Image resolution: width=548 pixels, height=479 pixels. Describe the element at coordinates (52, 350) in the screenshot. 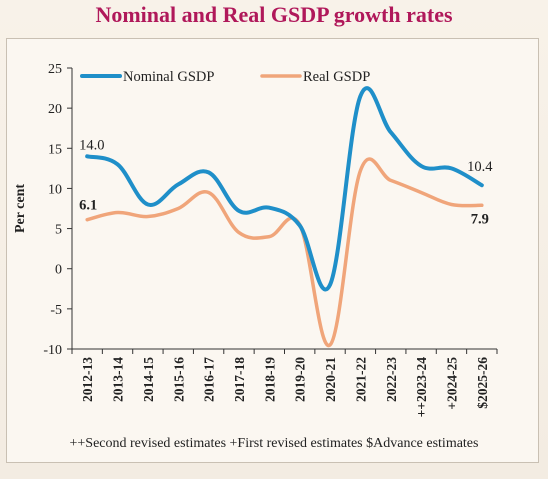

I see `y-tick-label: -10` at that location.